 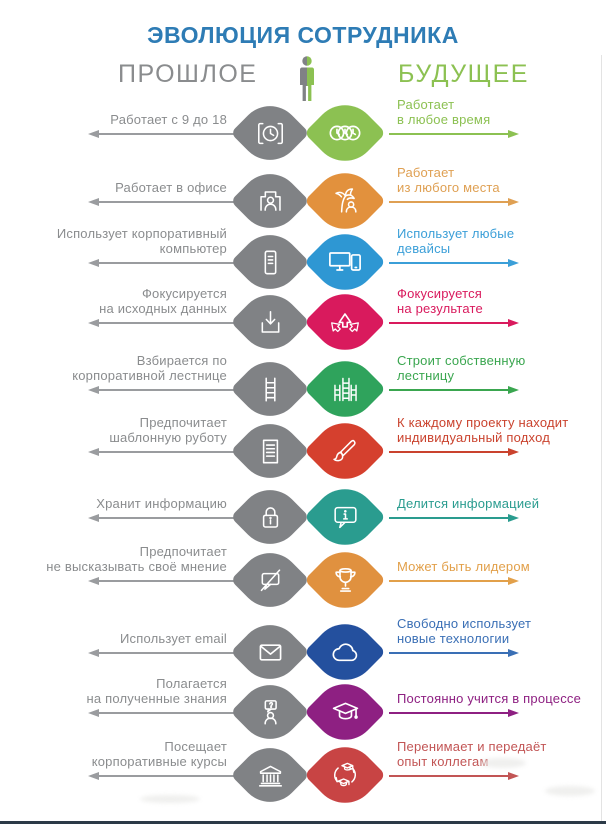 I want to click on muted-speech-icon, so click(x=270, y=580).